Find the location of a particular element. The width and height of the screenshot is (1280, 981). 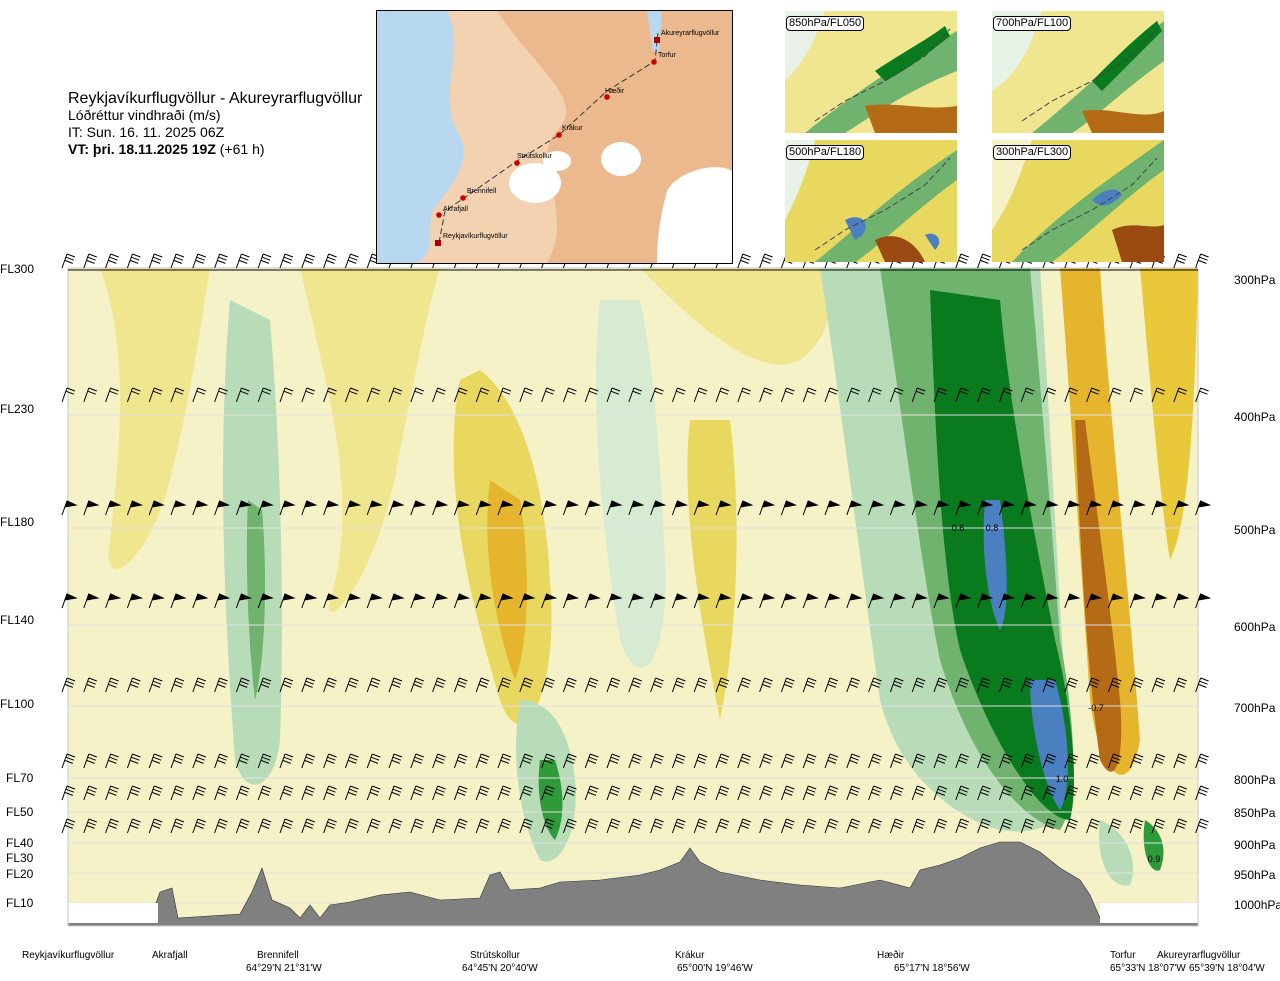

location-name: Strútskollur is located at coordinates (495, 955).